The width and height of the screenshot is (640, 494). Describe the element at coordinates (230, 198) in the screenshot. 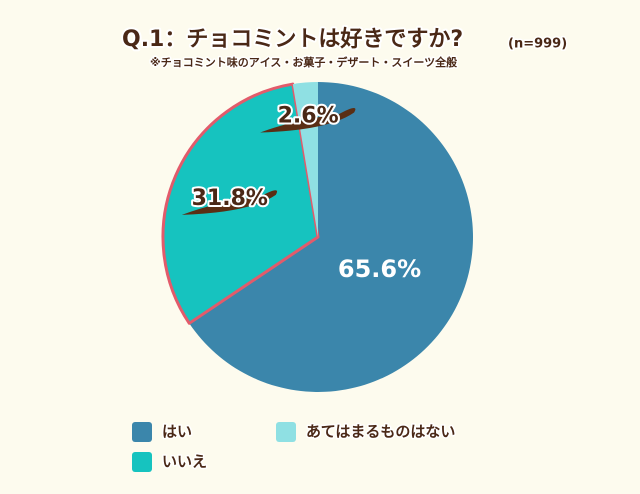

I see `data-label: 31.8%` at that location.